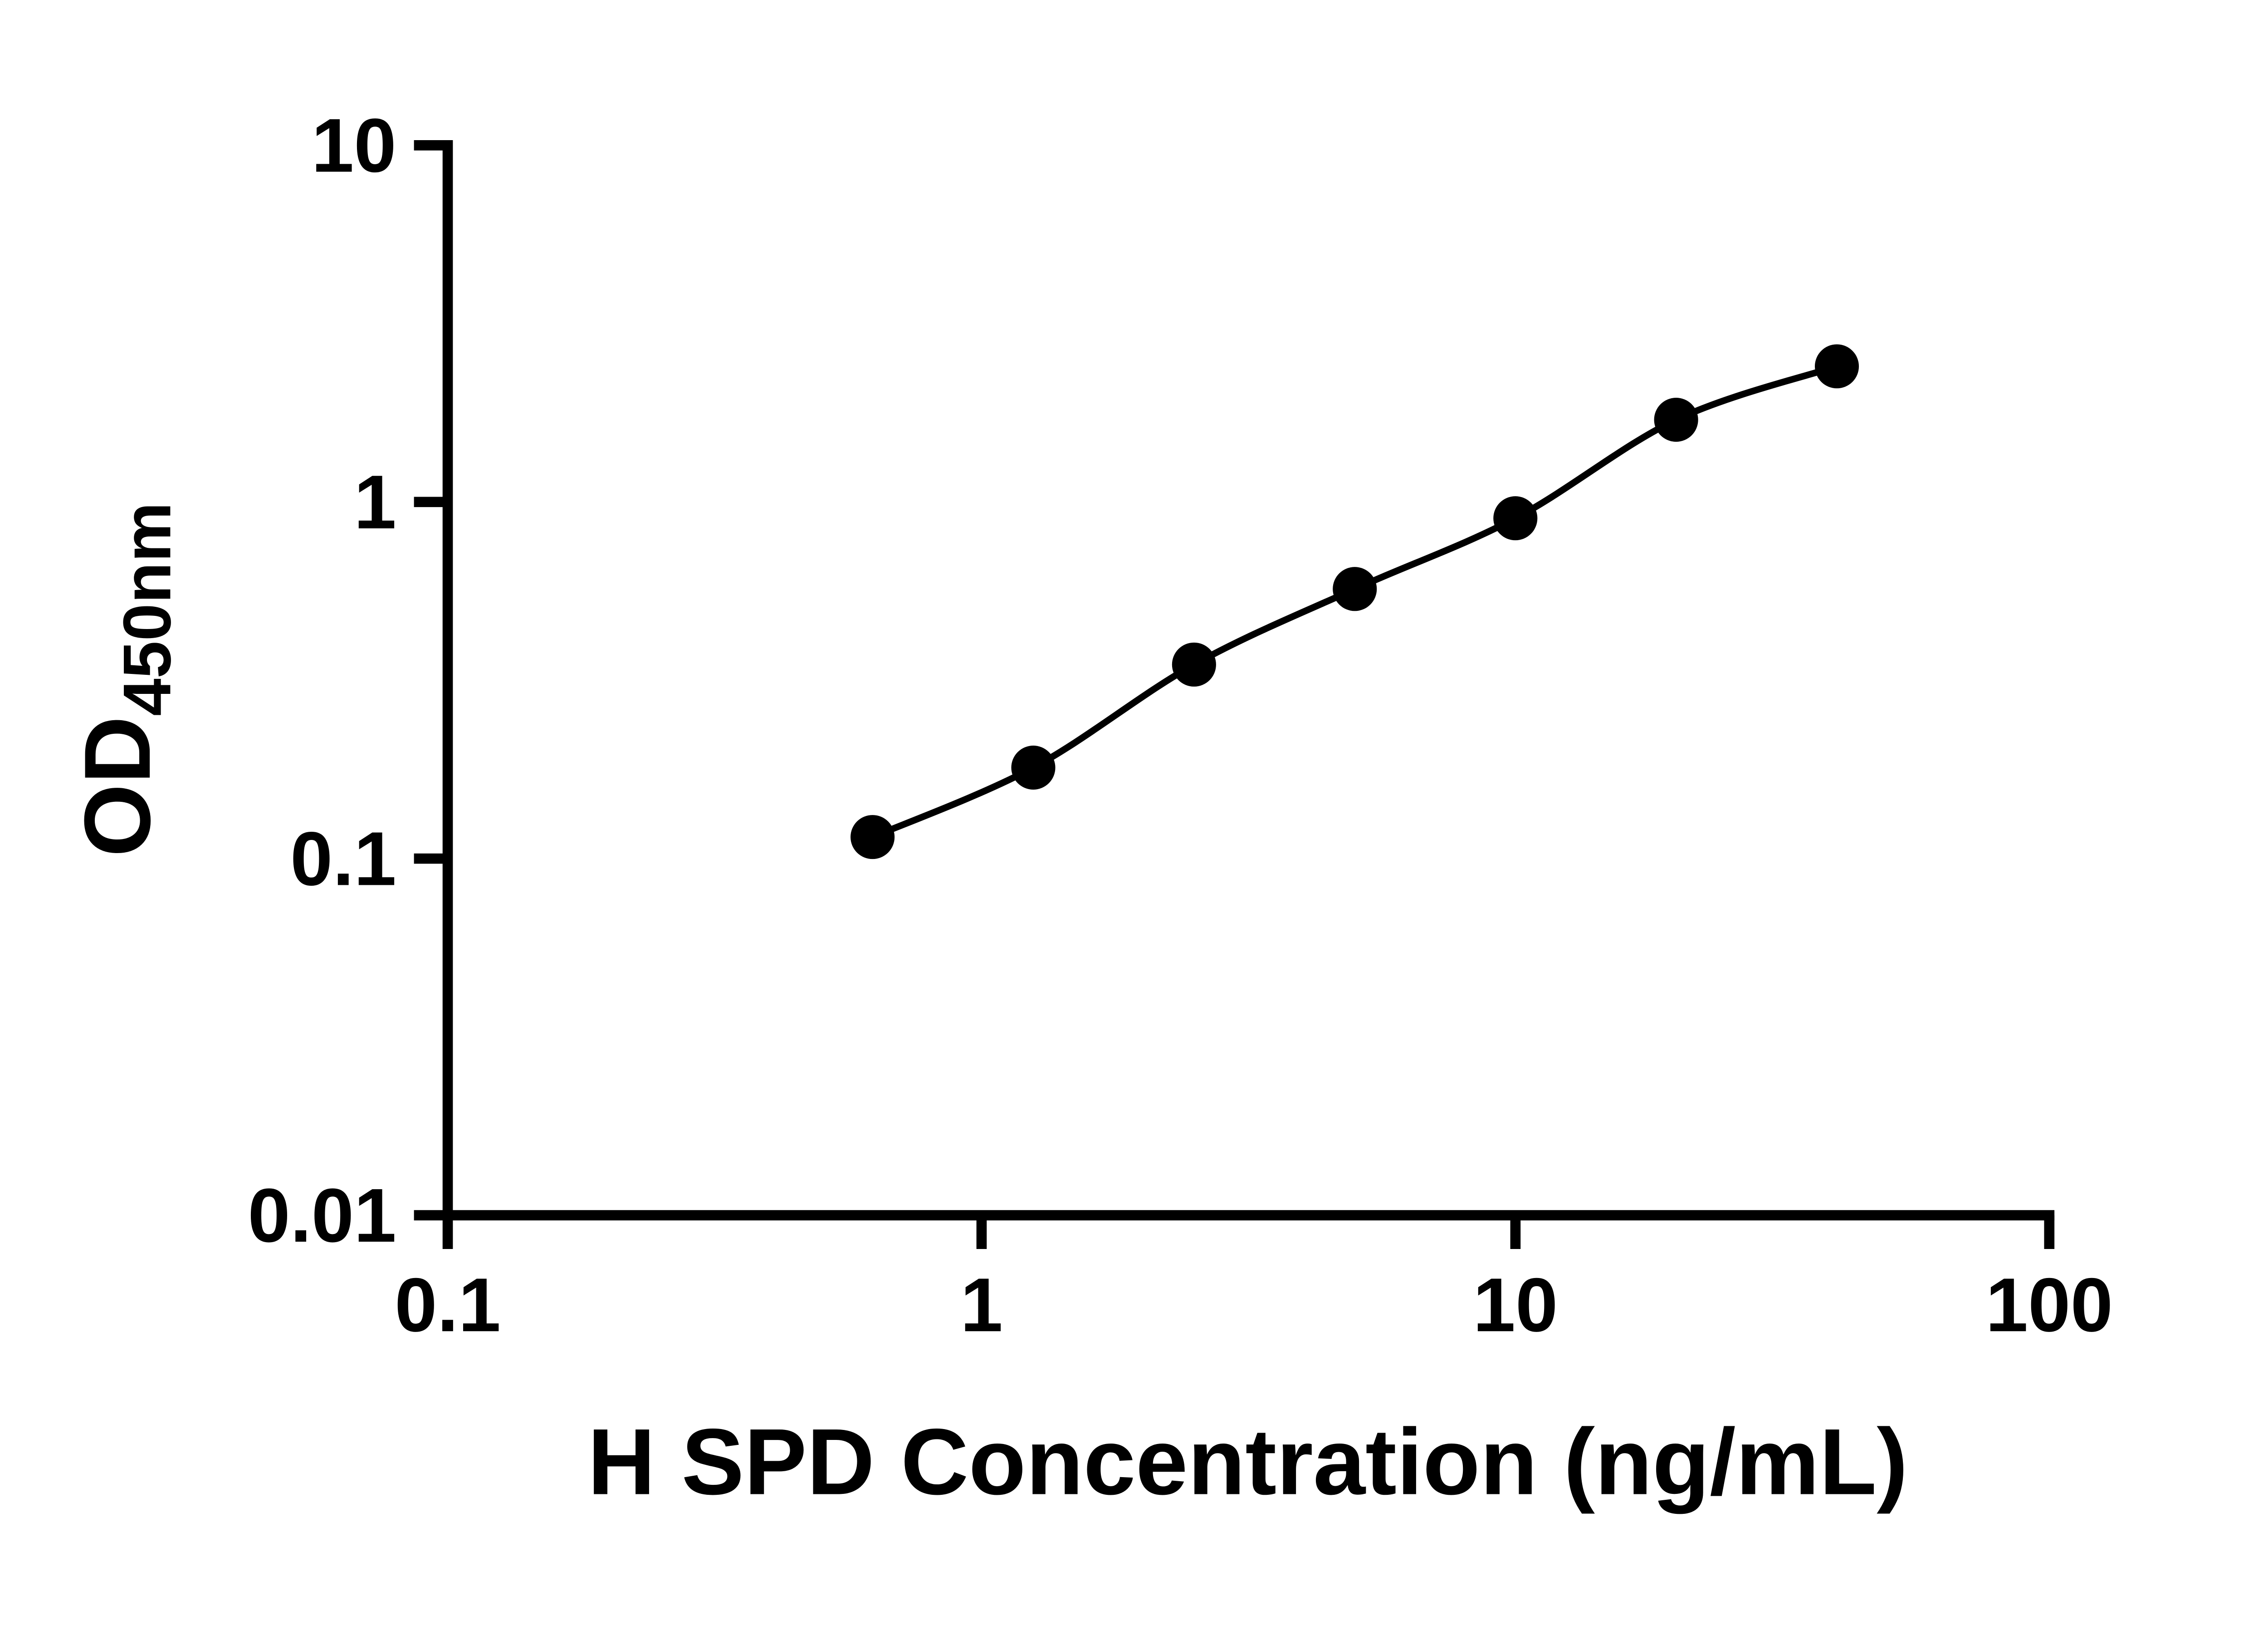 Image resolution: width=2268 pixels, height=1649 pixels. I want to click on x-tick-label: 10, so click(1516, 1305).